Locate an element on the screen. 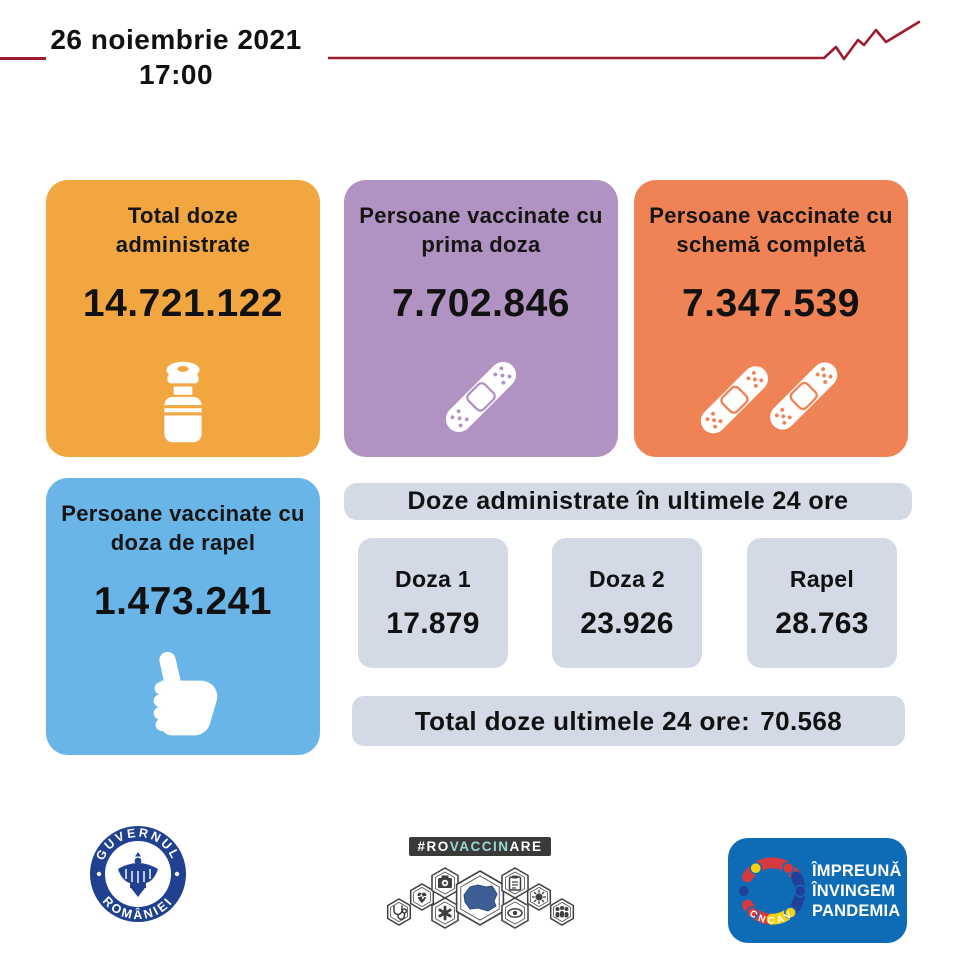 The width and height of the screenshot is (960, 960). card-title: Persoane vaccinate cu schemă completă is located at coordinates (771, 230).